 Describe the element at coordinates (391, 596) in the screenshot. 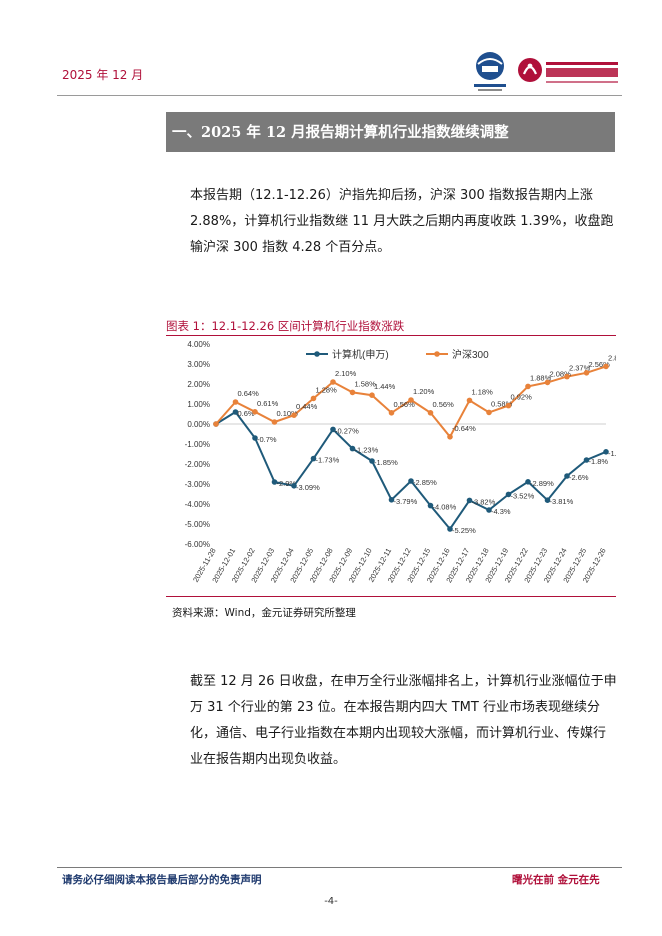

I see `figure-bottom-rule` at that location.